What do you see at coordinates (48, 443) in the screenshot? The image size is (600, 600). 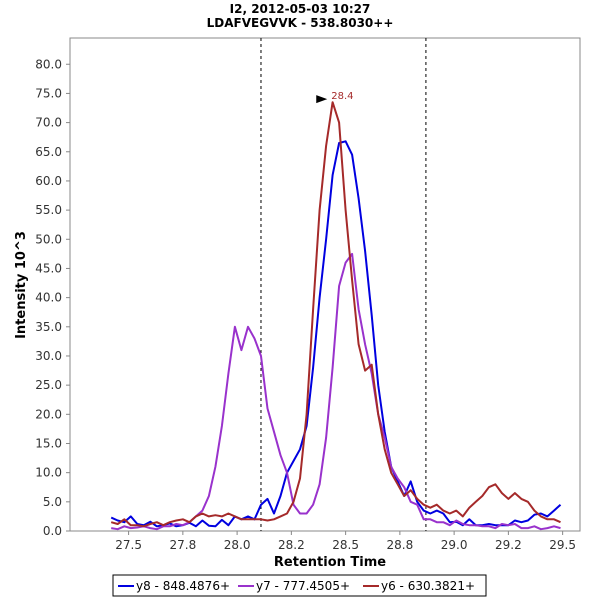 I see `y-tick-label: 15.0` at bounding box center [48, 443].